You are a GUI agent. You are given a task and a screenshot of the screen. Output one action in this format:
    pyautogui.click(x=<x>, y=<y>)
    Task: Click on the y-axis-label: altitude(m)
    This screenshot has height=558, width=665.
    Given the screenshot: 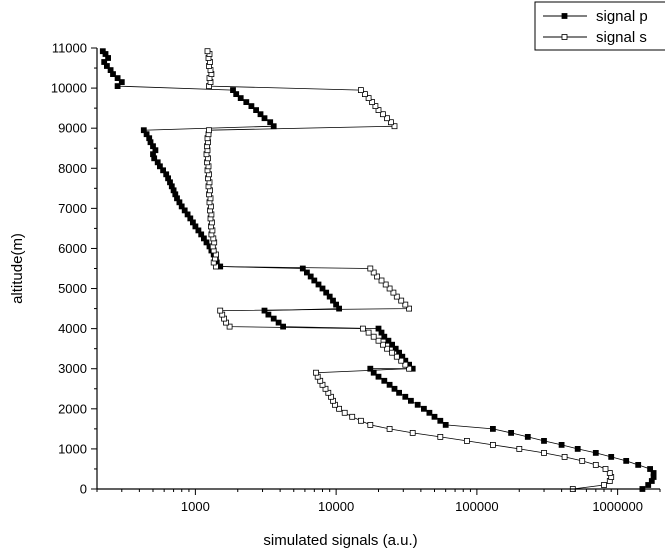 What is the action you would take?
    pyautogui.click(x=17, y=268)
    